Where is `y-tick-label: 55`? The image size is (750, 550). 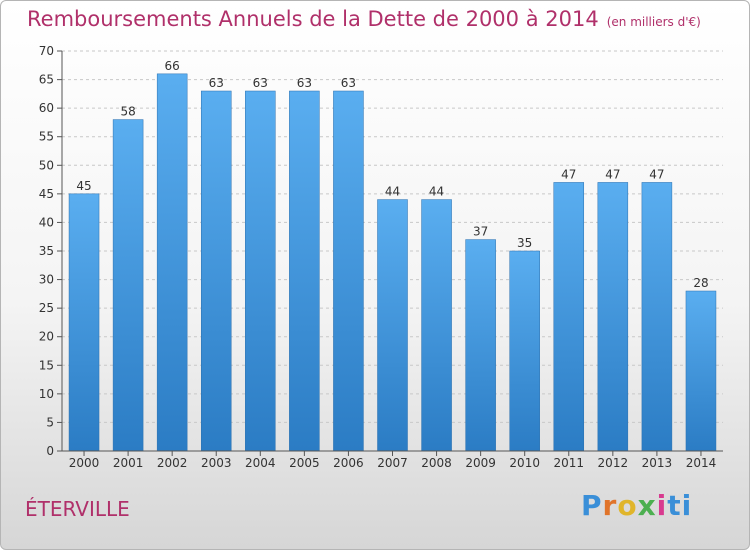 y-tick-label: 55 is located at coordinates (46, 137).